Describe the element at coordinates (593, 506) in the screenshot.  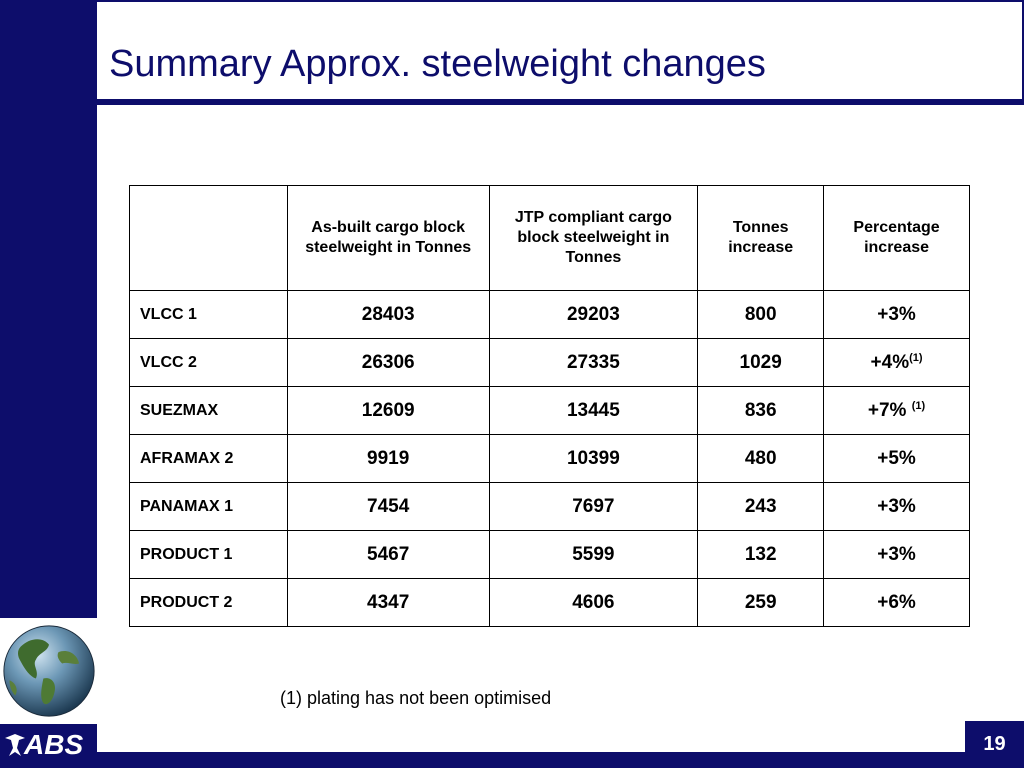
I see `jtp-value: 7697` at that location.